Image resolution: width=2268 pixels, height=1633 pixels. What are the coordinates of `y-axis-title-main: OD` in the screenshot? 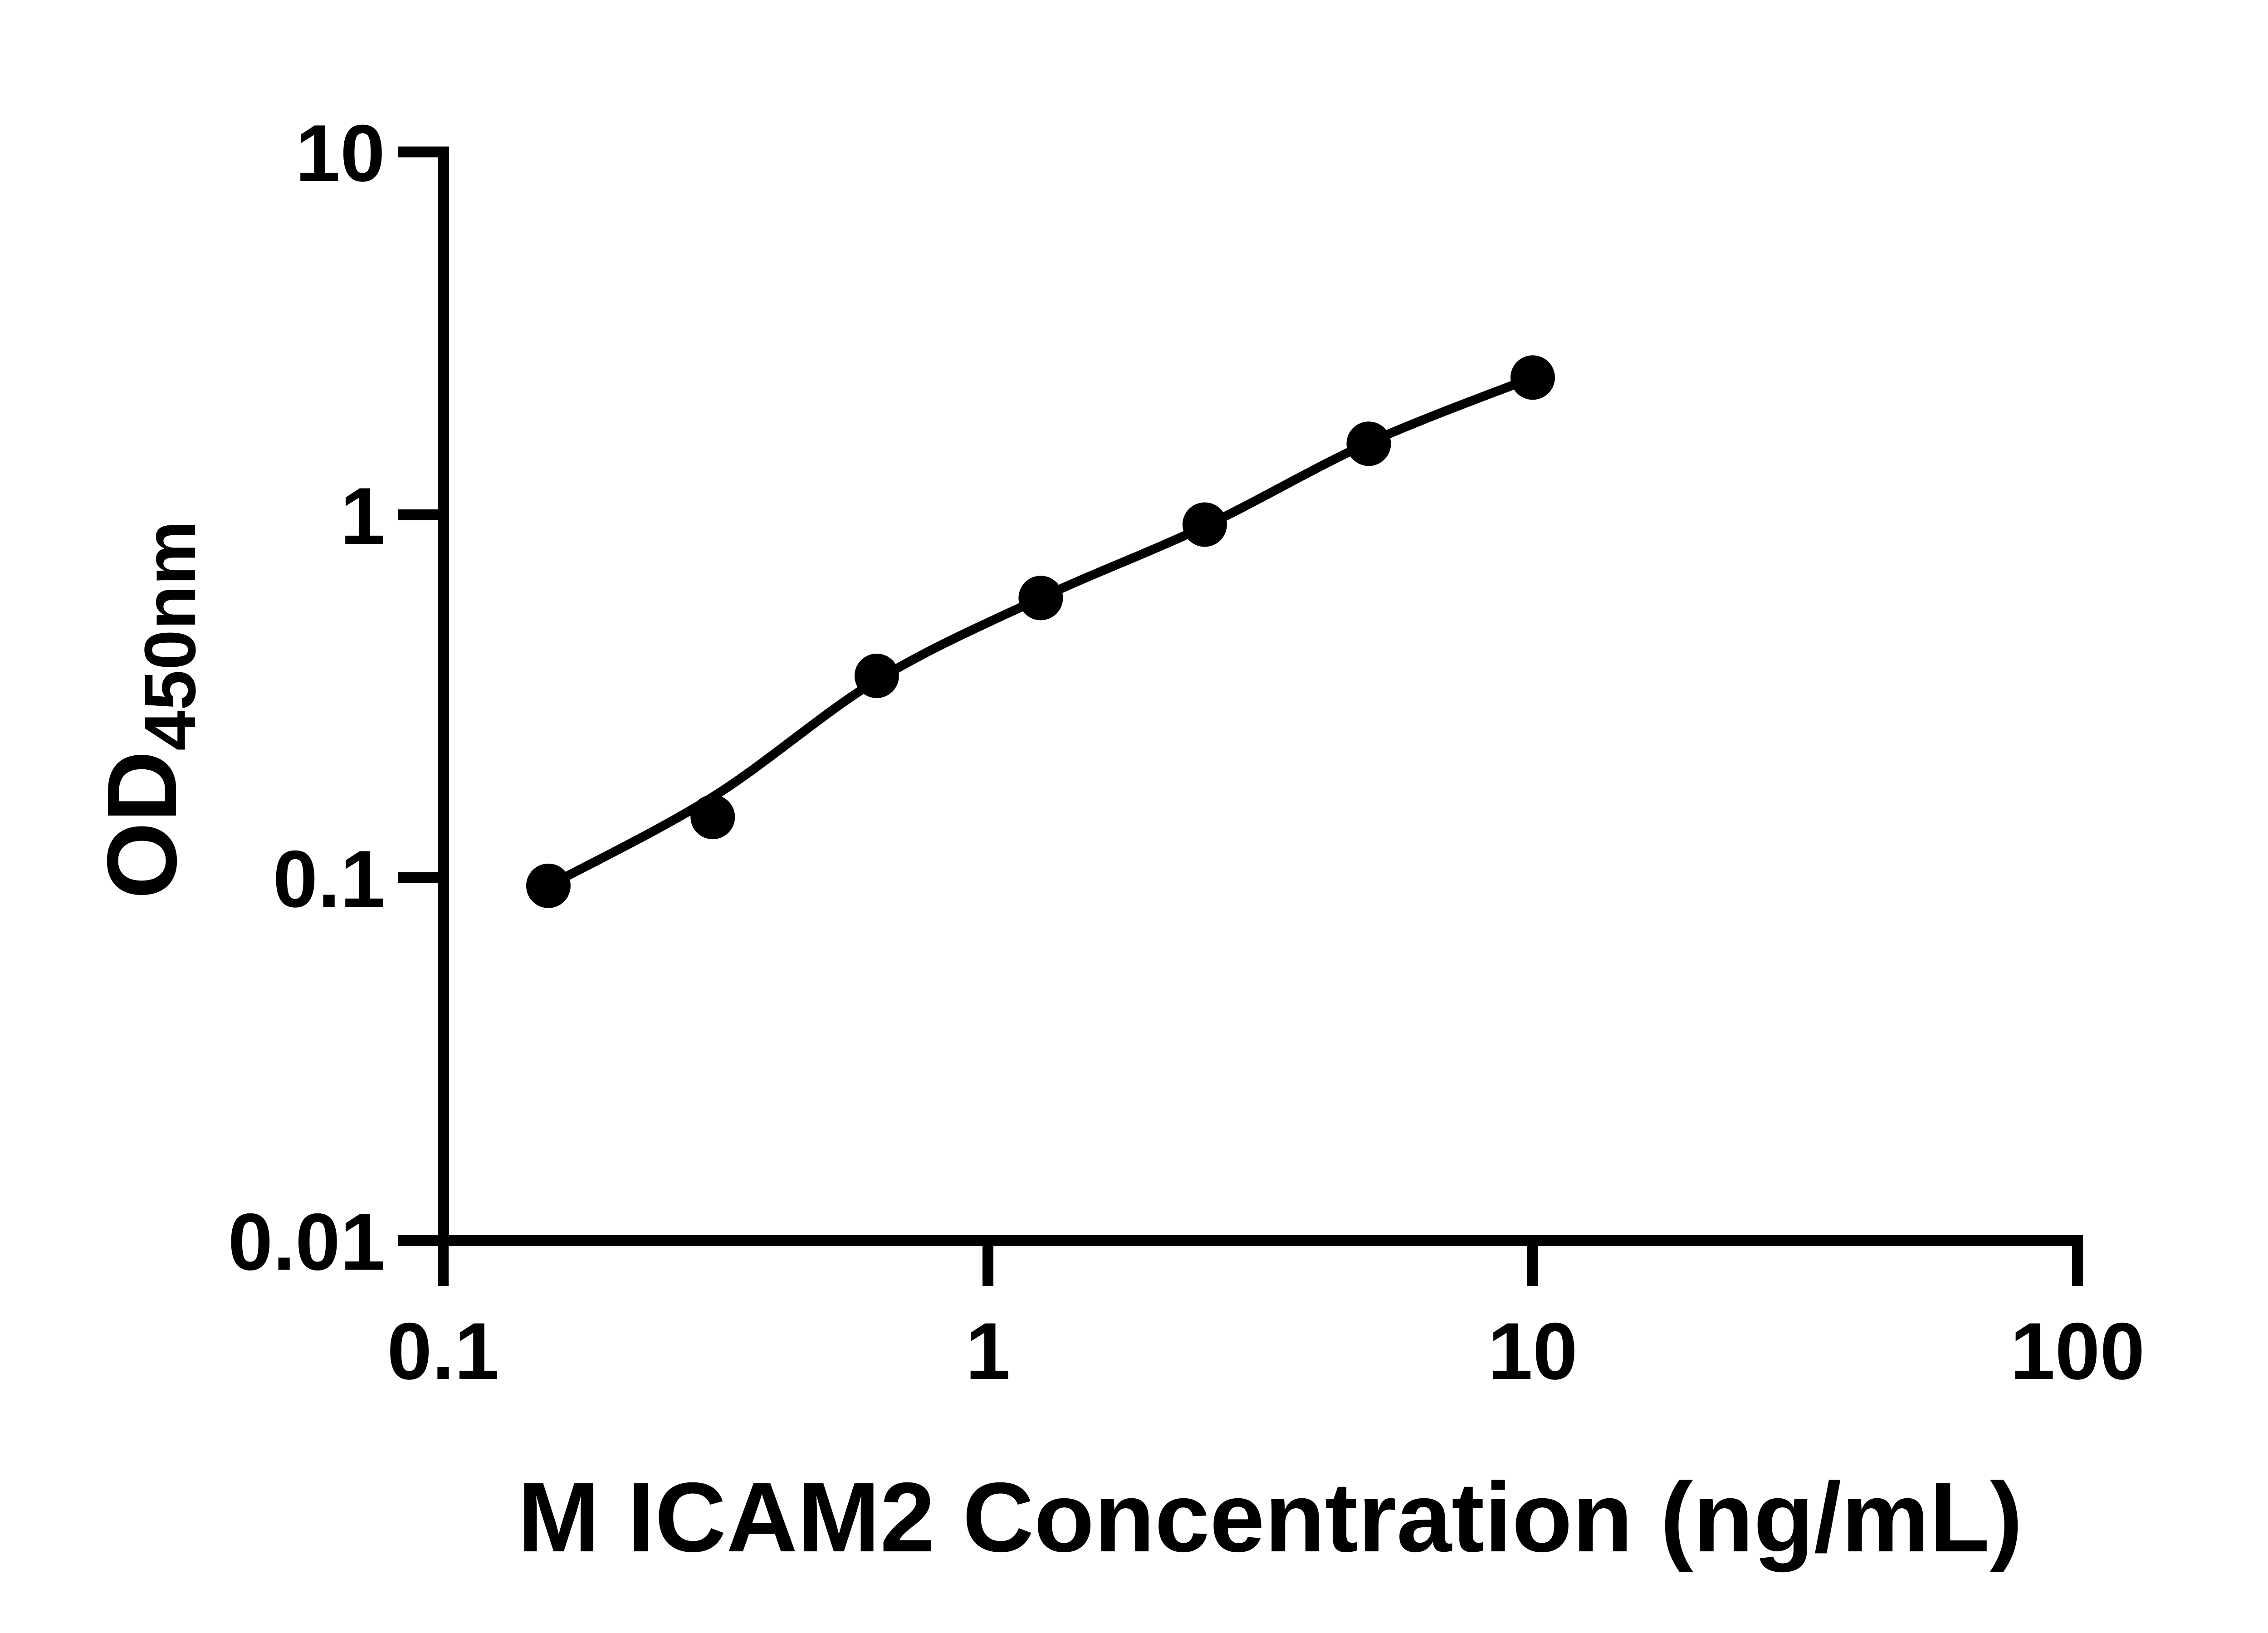 It's located at (142, 825).